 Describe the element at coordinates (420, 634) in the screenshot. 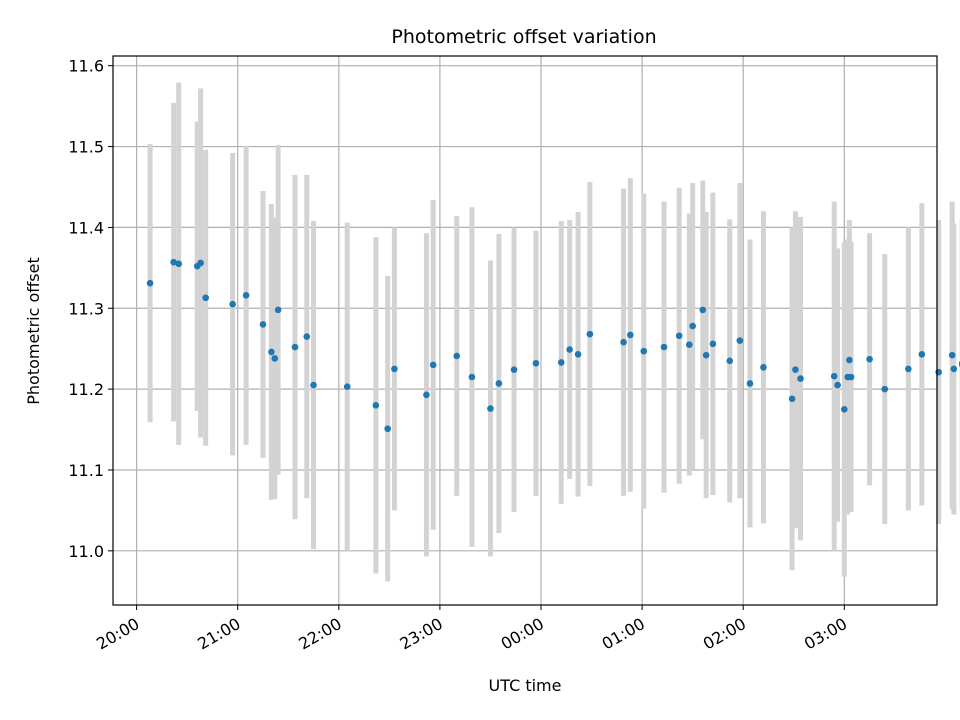

I see `x-tick-label: 23:00` at that location.